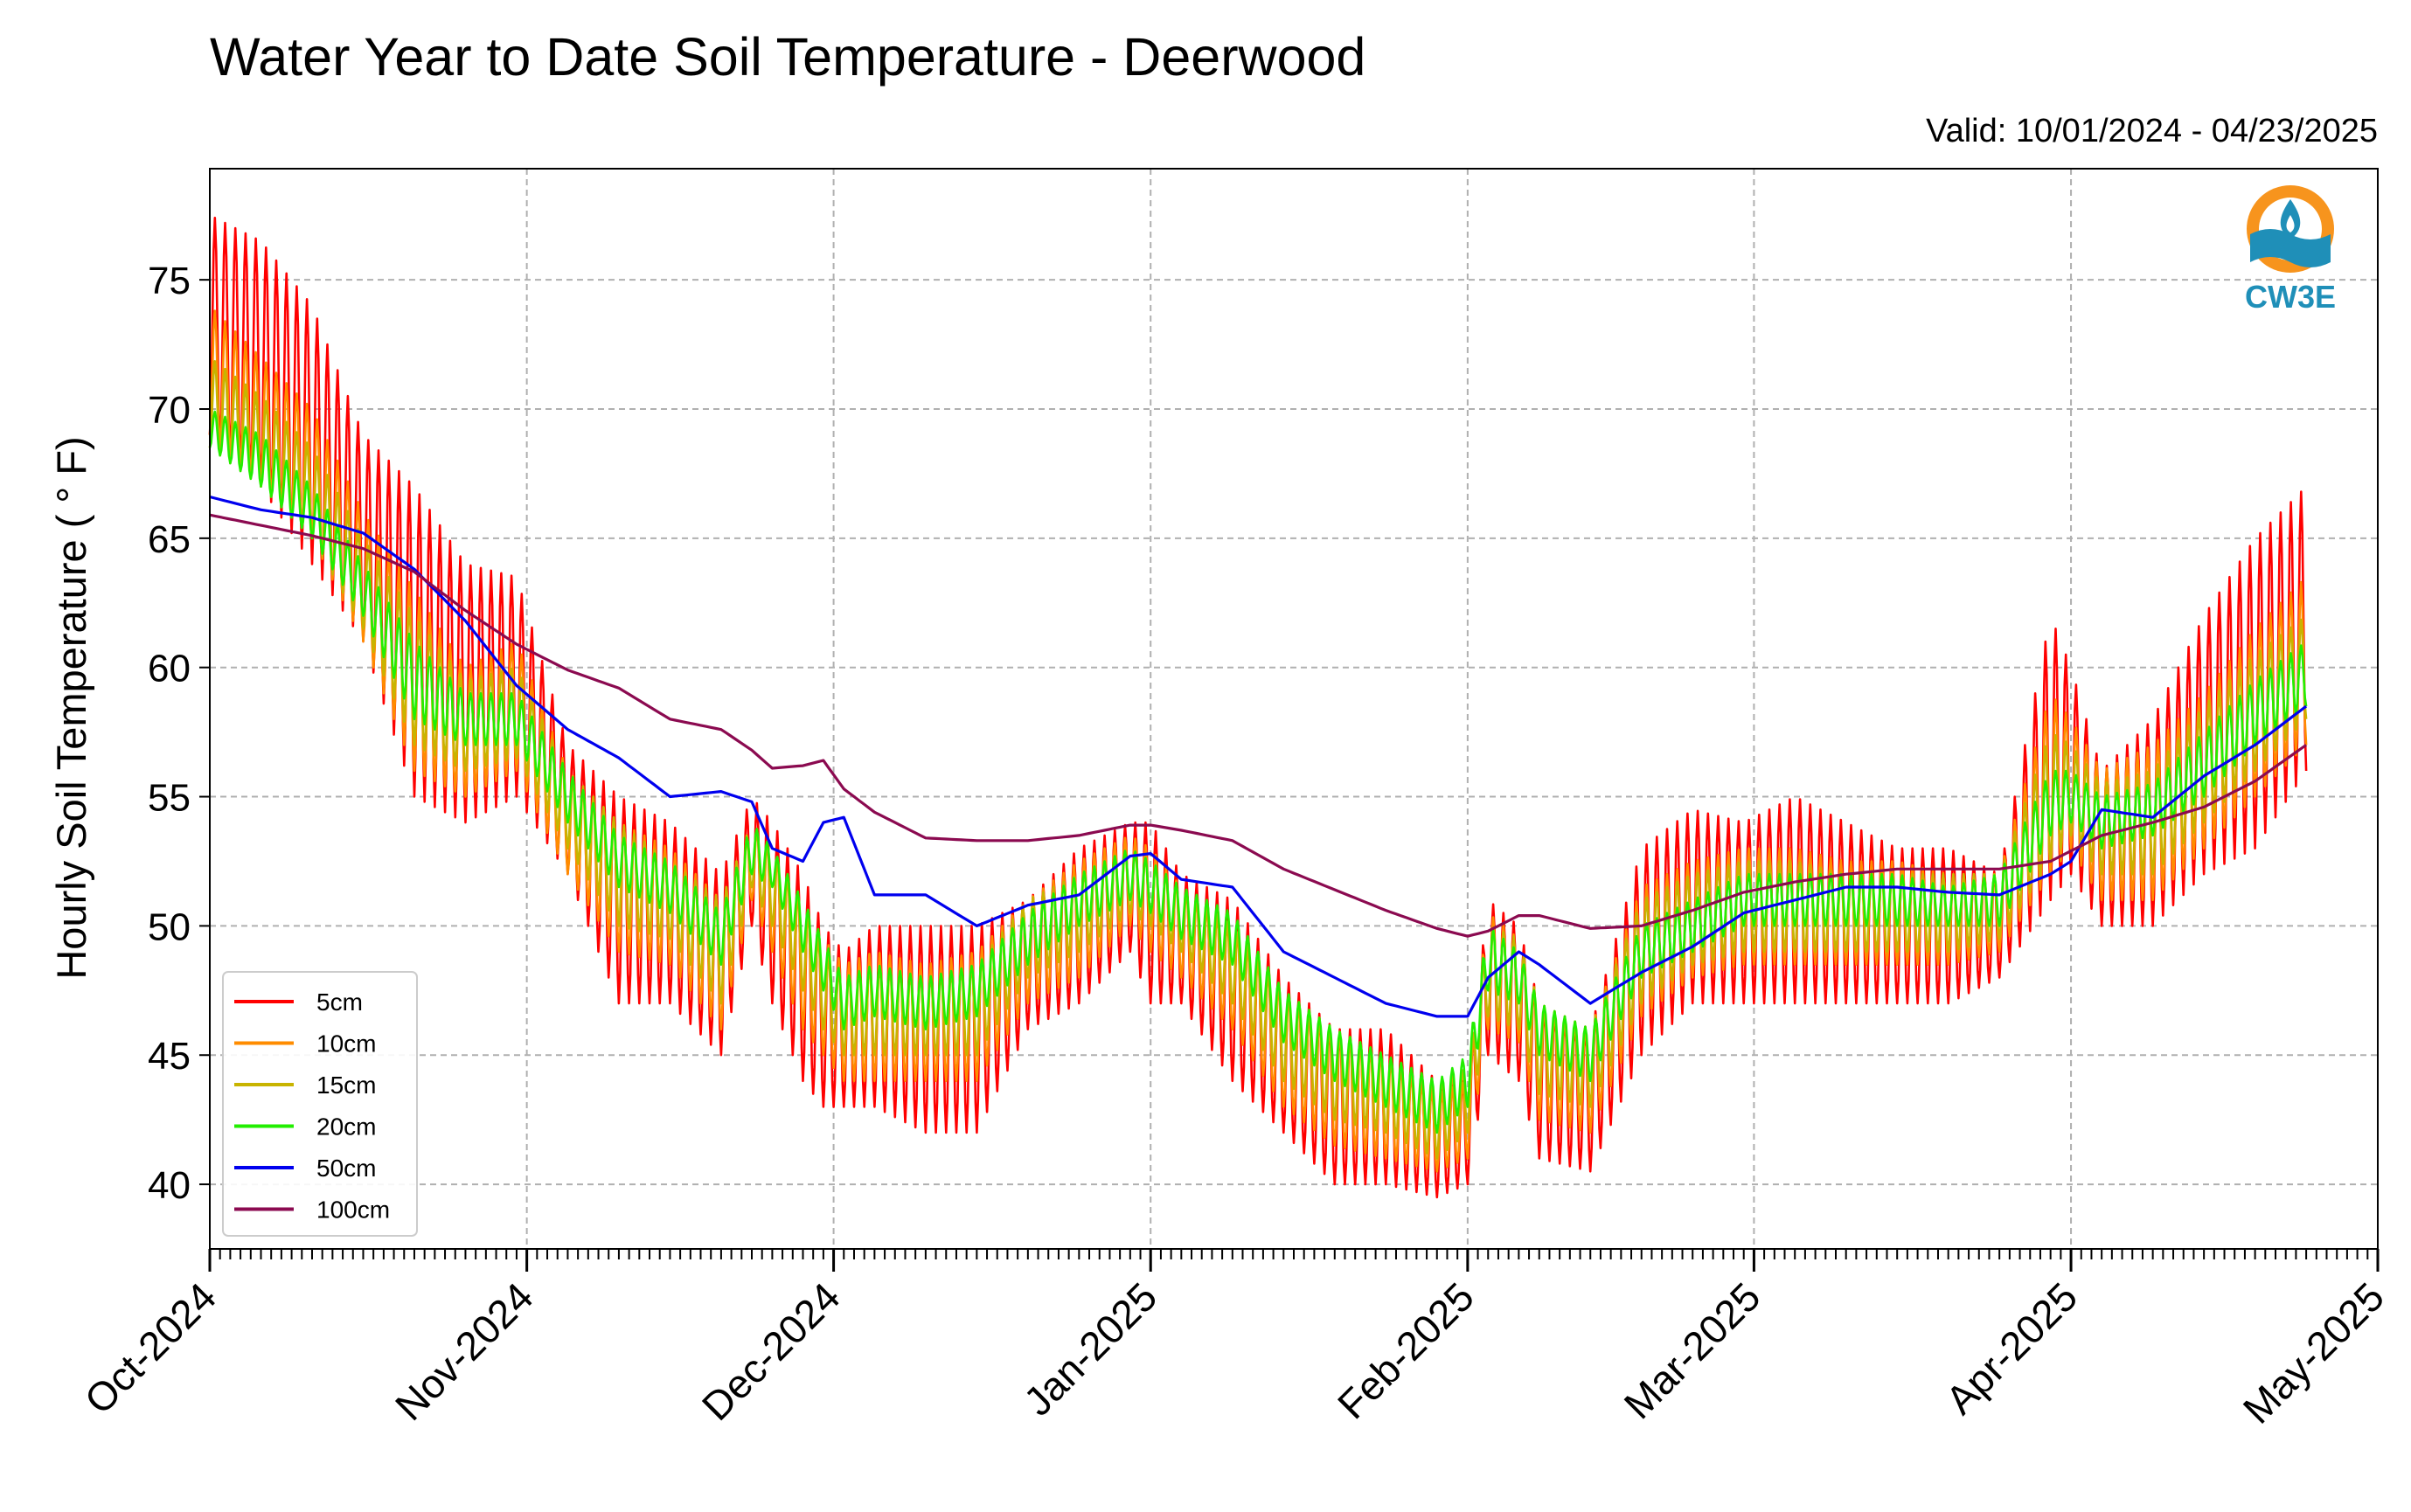 The width and height of the screenshot is (2411, 1512). I want to click on legend-label-20cm: 20cm, so click(346, 1127).